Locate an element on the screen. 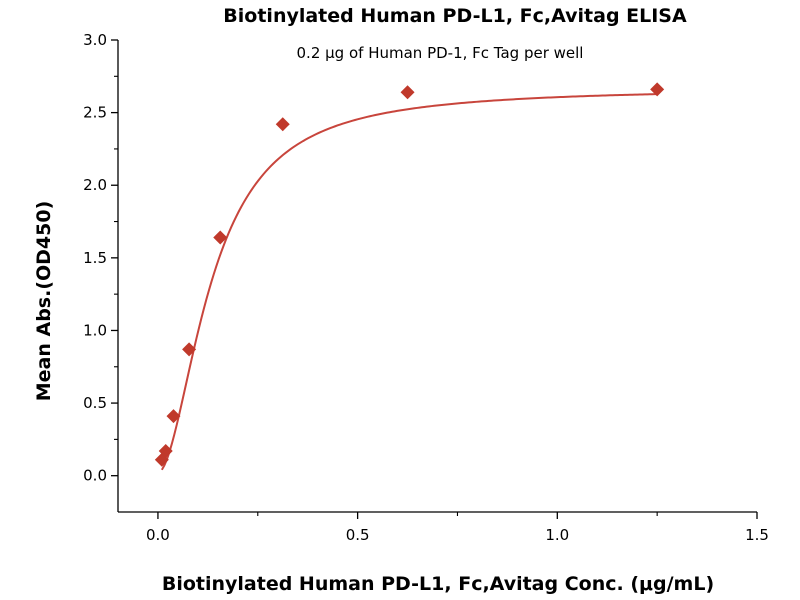 The width and height of the screenshot is (800, 600). x-tick-label: 0.0 is located at coordinates (158, 535).